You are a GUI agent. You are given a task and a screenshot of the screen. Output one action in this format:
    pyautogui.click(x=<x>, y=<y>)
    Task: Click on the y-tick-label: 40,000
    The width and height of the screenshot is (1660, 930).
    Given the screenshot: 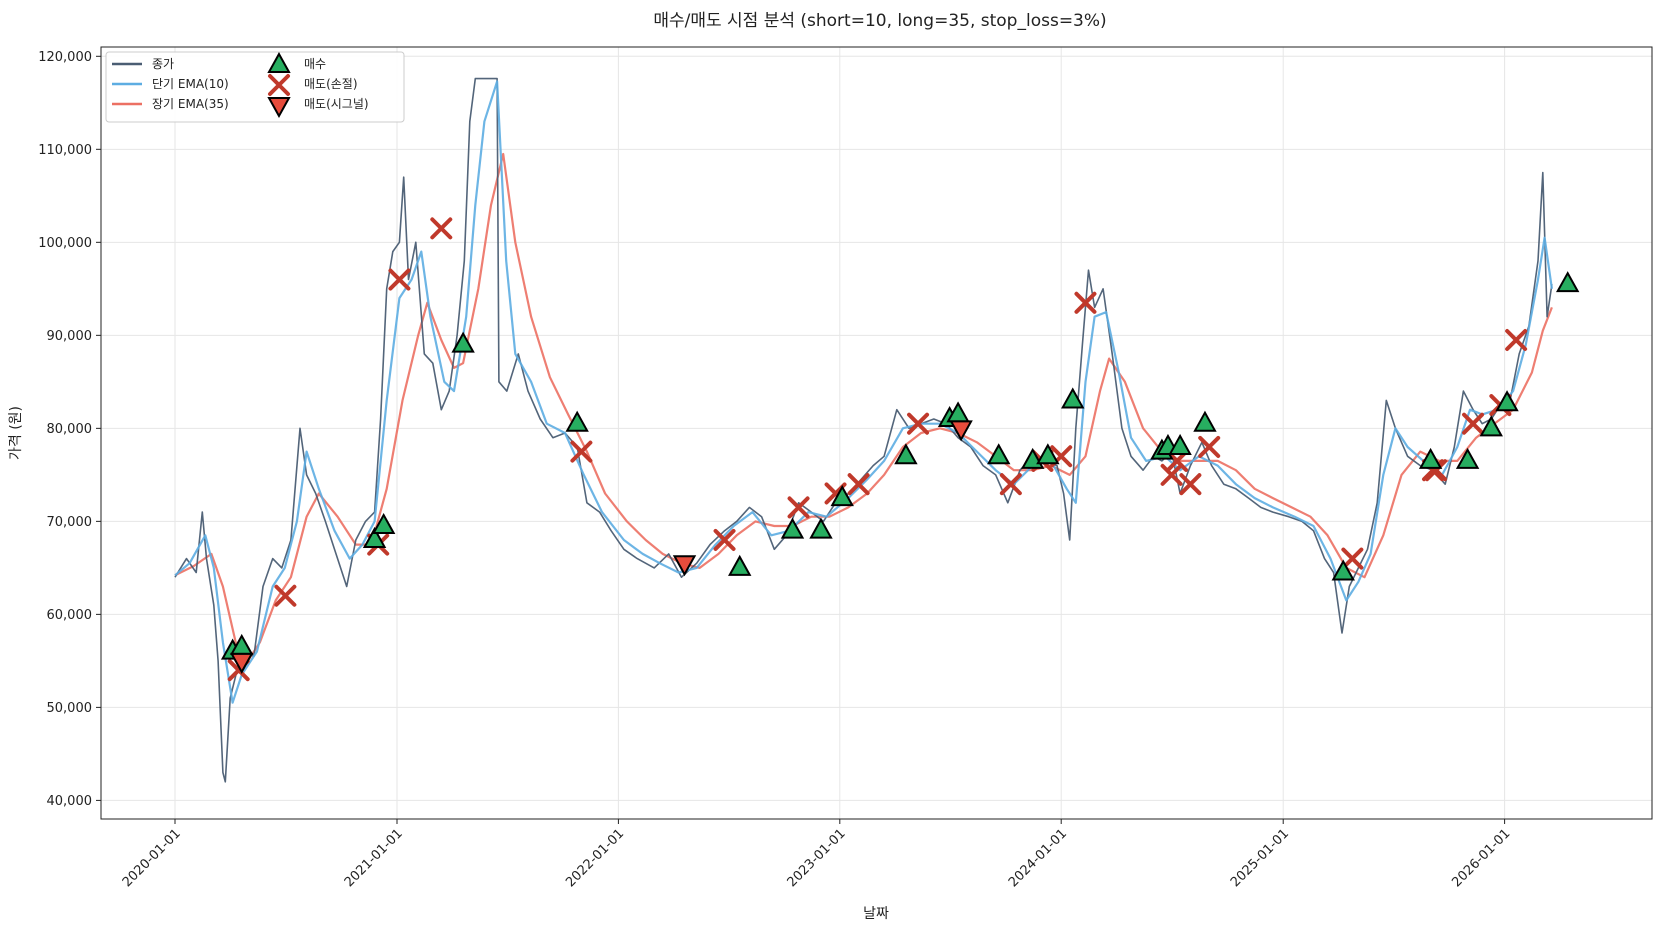 What is the action you would take?
    pyautogui.click(x=70, y=801)
    